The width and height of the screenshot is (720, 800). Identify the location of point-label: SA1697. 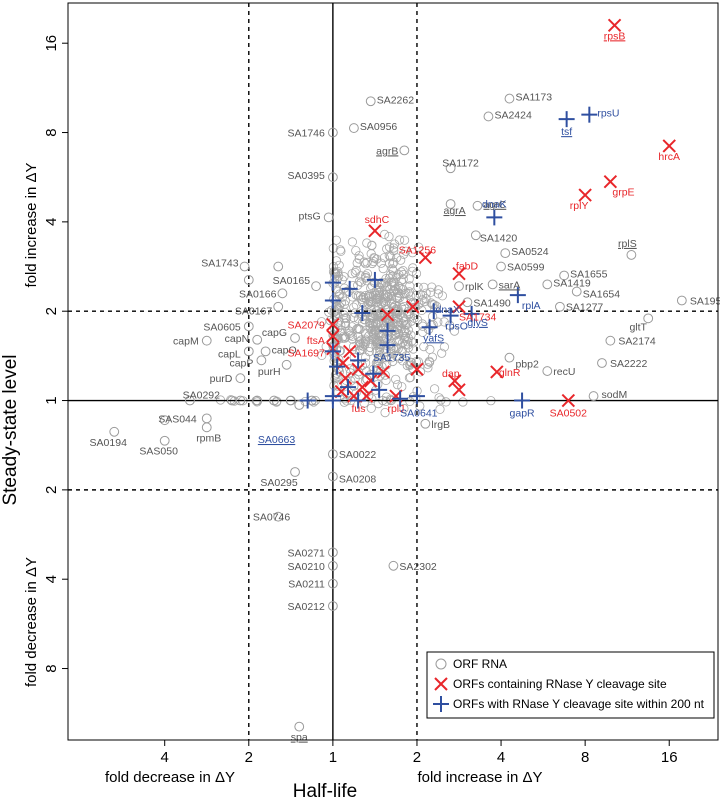
(307, 354).